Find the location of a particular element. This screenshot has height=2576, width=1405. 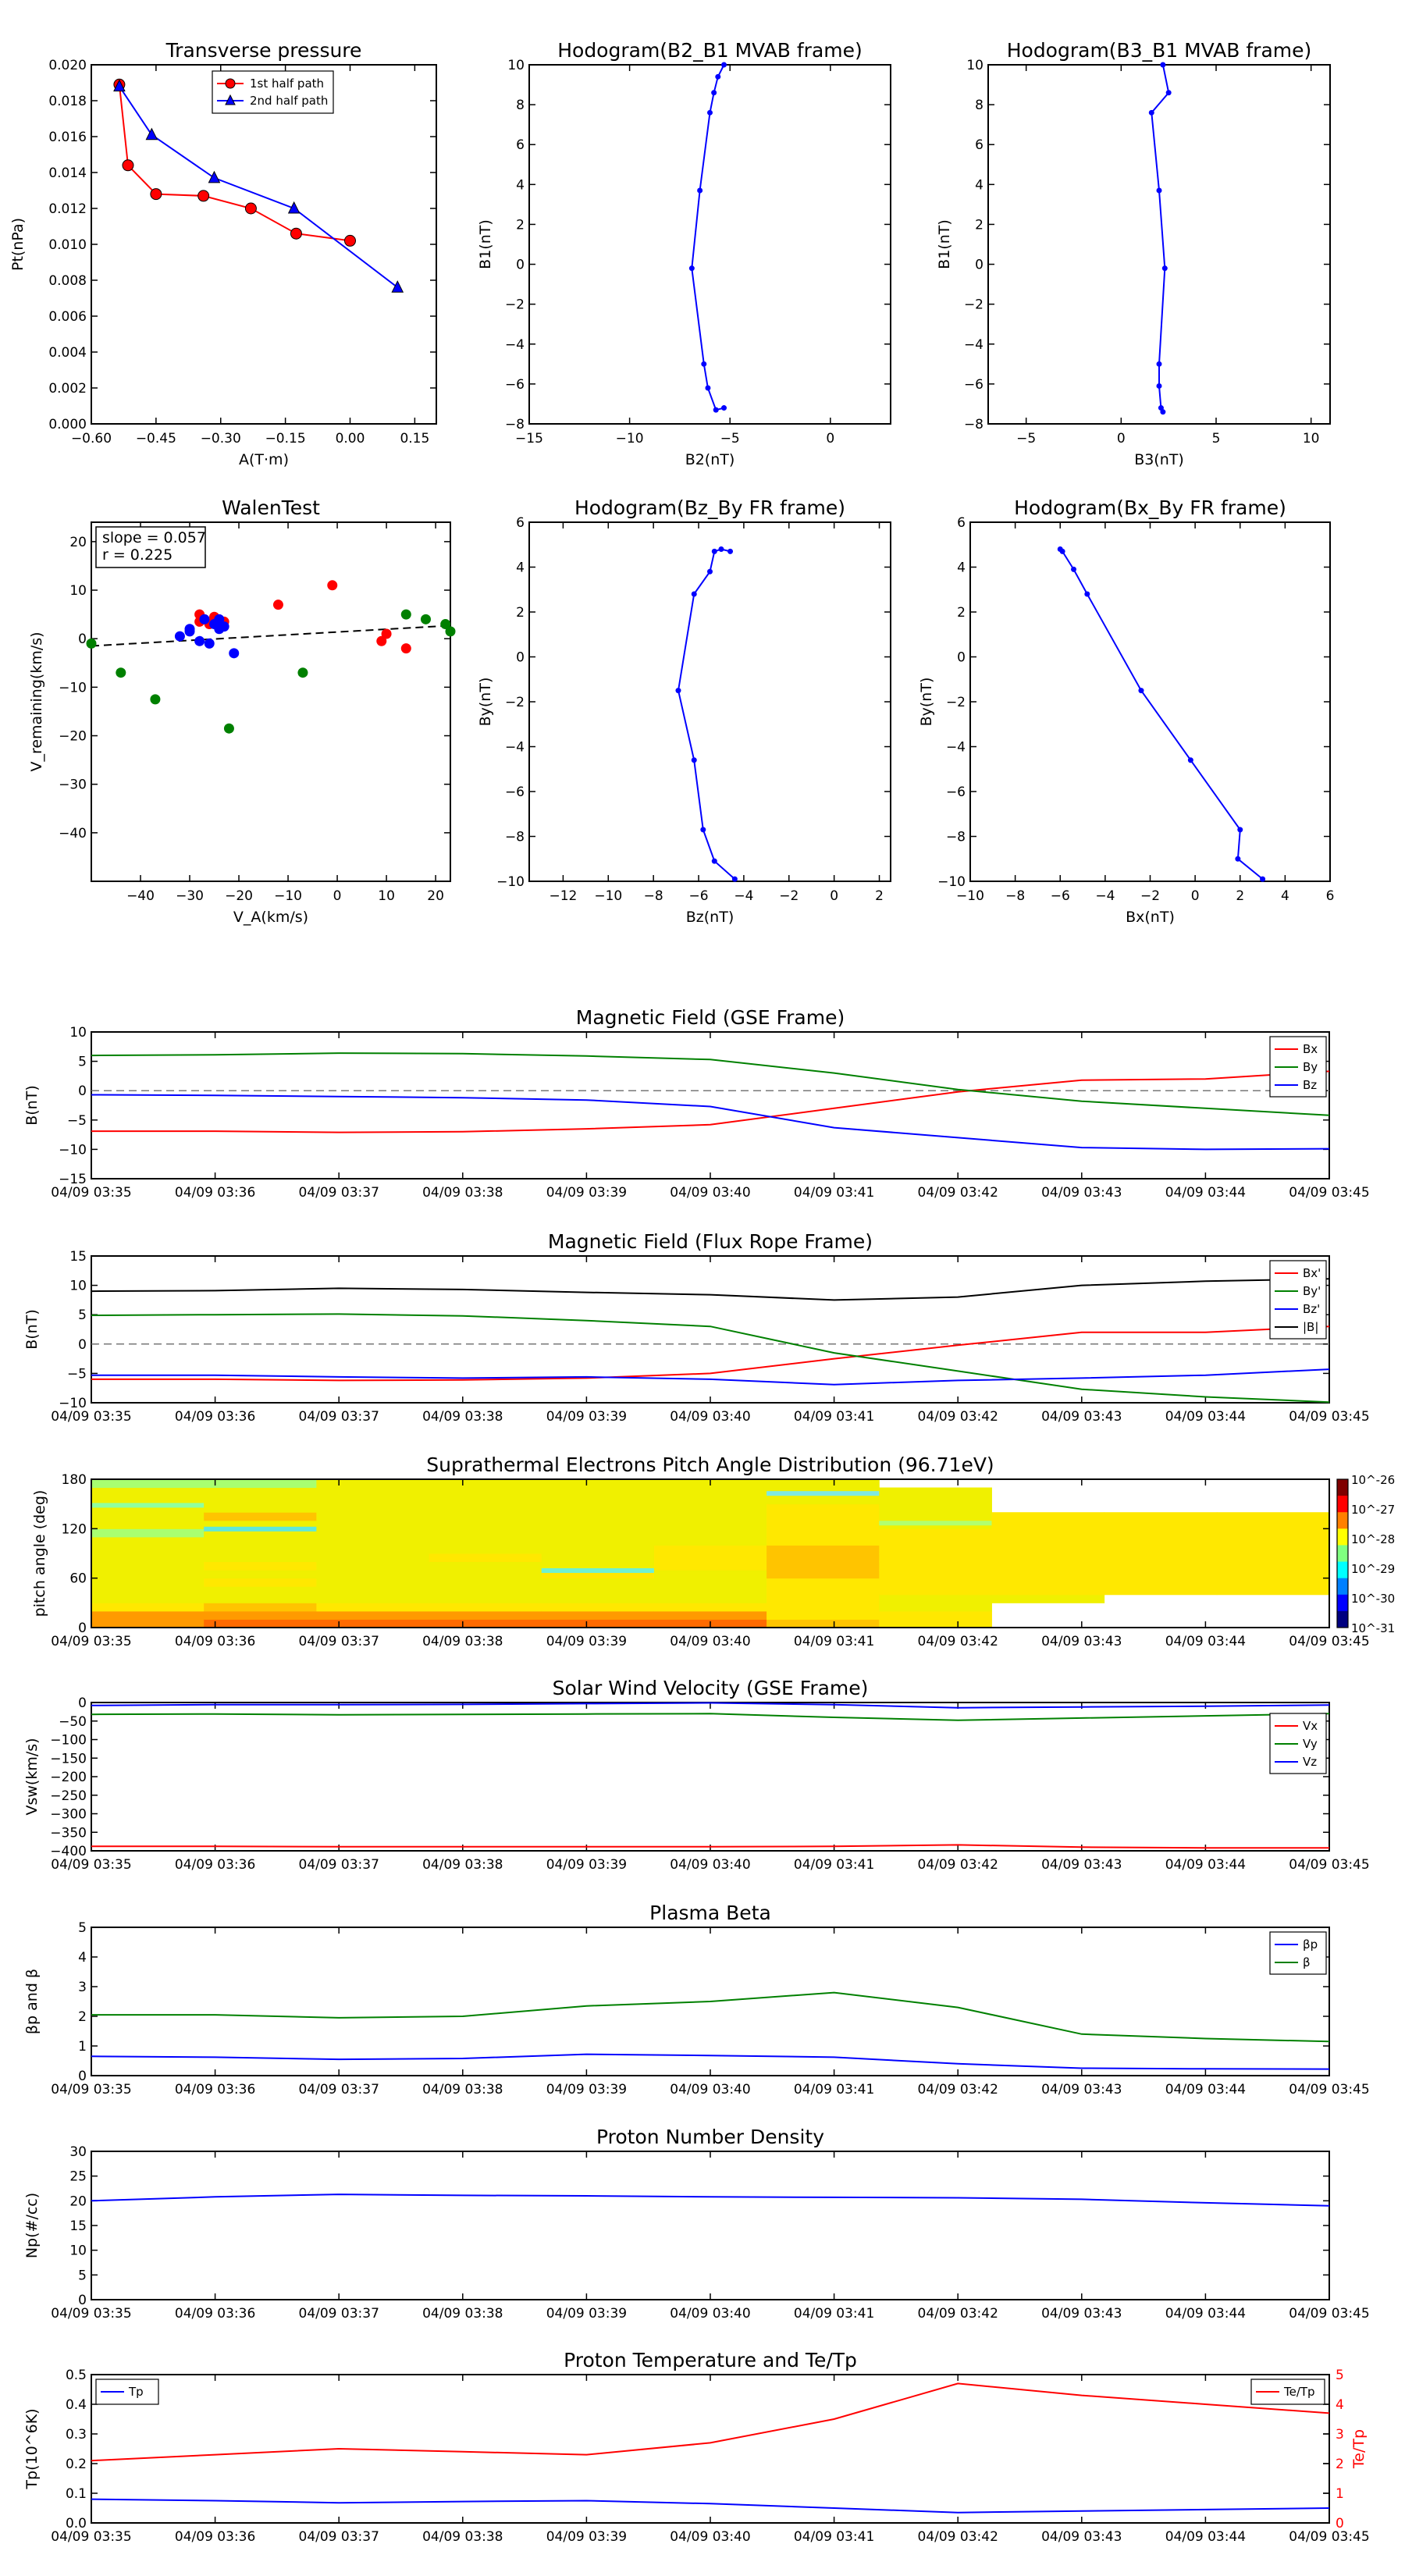

pt-ytick-label: 0.020 is located at coordinates (68, 65).